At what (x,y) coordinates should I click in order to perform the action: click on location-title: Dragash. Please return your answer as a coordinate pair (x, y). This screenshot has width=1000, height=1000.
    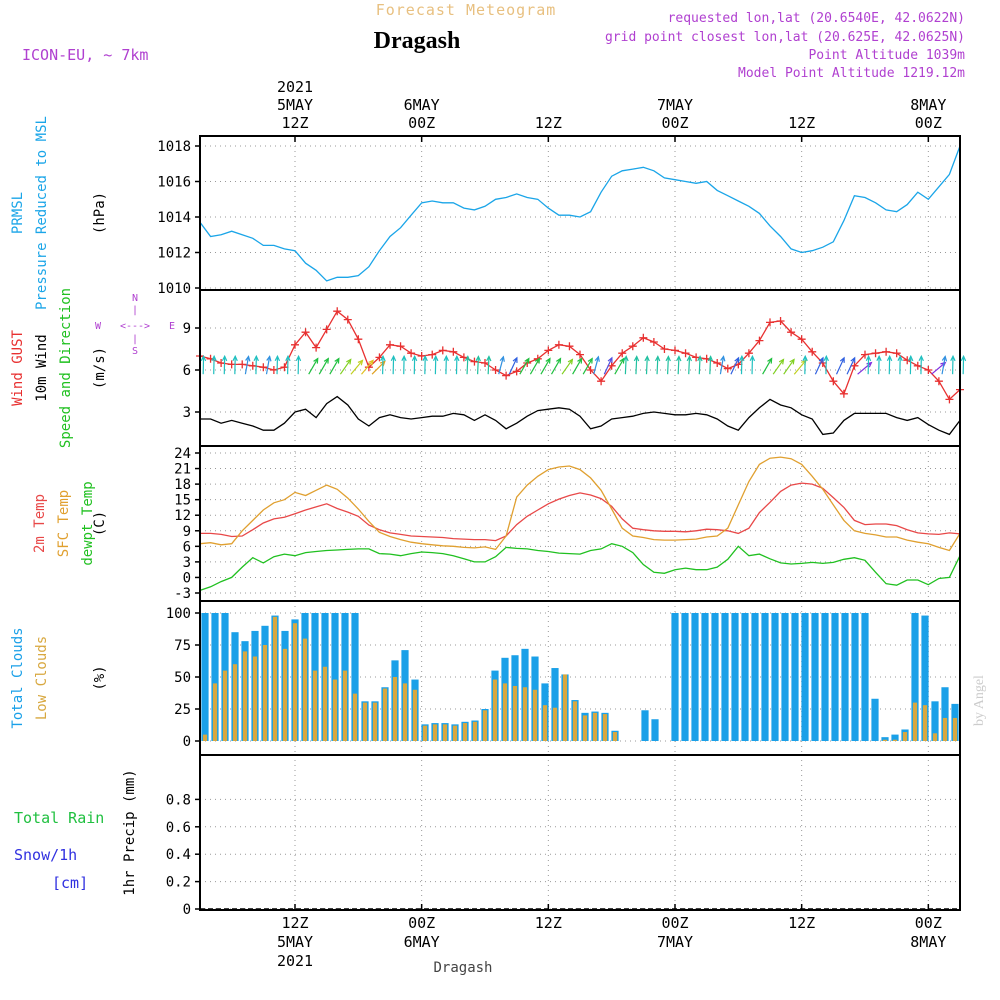
    Looking at the image, I should click on (417, 41).